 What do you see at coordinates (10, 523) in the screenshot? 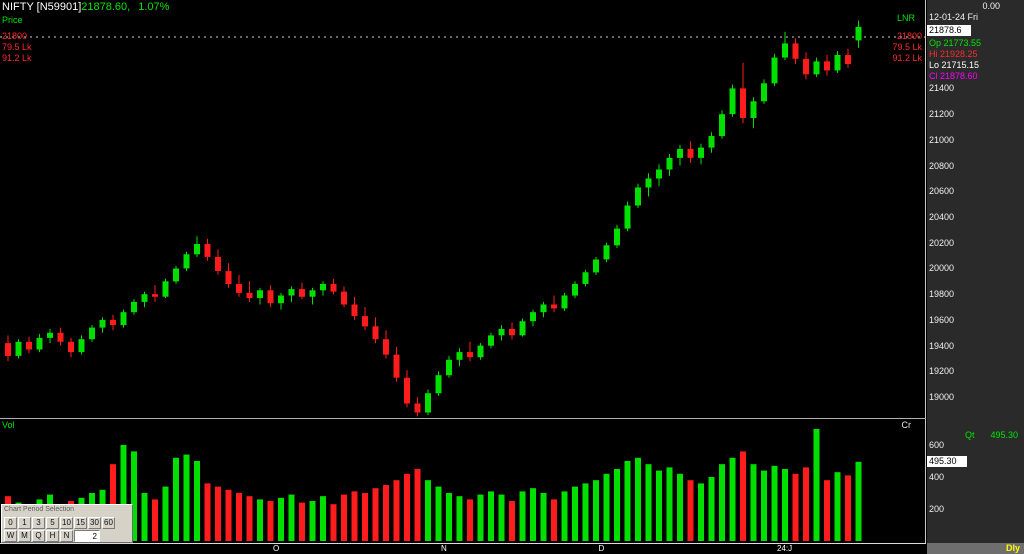
I see `period-button-0: 0` at bounding box center [10, 523].